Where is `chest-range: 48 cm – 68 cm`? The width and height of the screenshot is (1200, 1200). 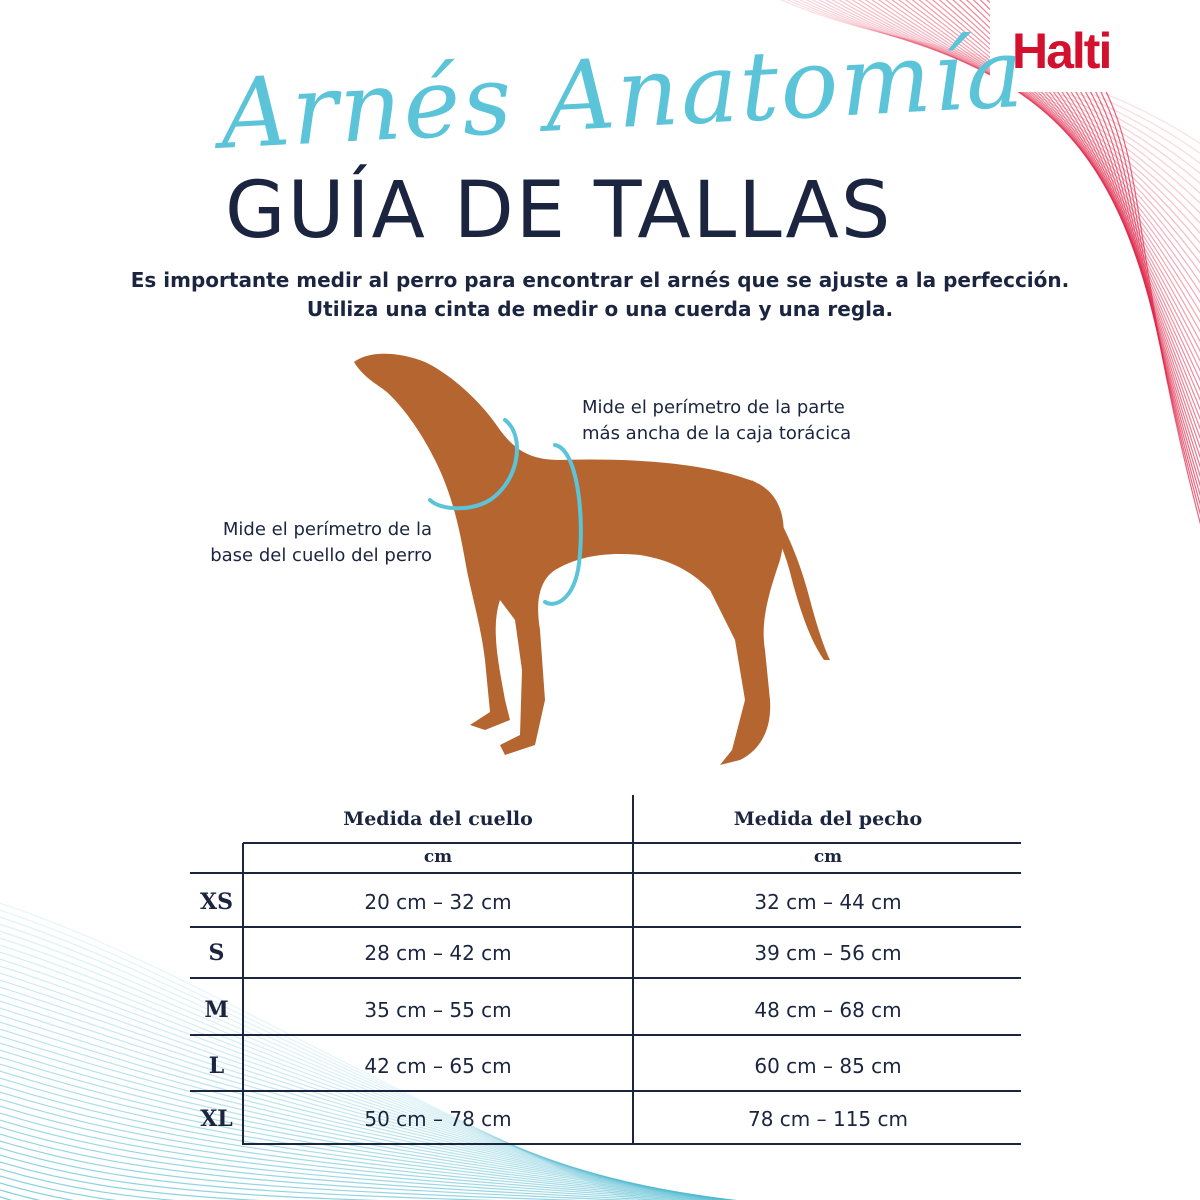 chest-range: 48 cm – 68 cm is located at coordinates (828, 1010).